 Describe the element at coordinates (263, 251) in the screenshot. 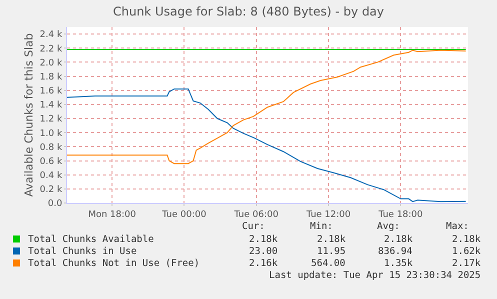

I see `text: 23.00` at that location.